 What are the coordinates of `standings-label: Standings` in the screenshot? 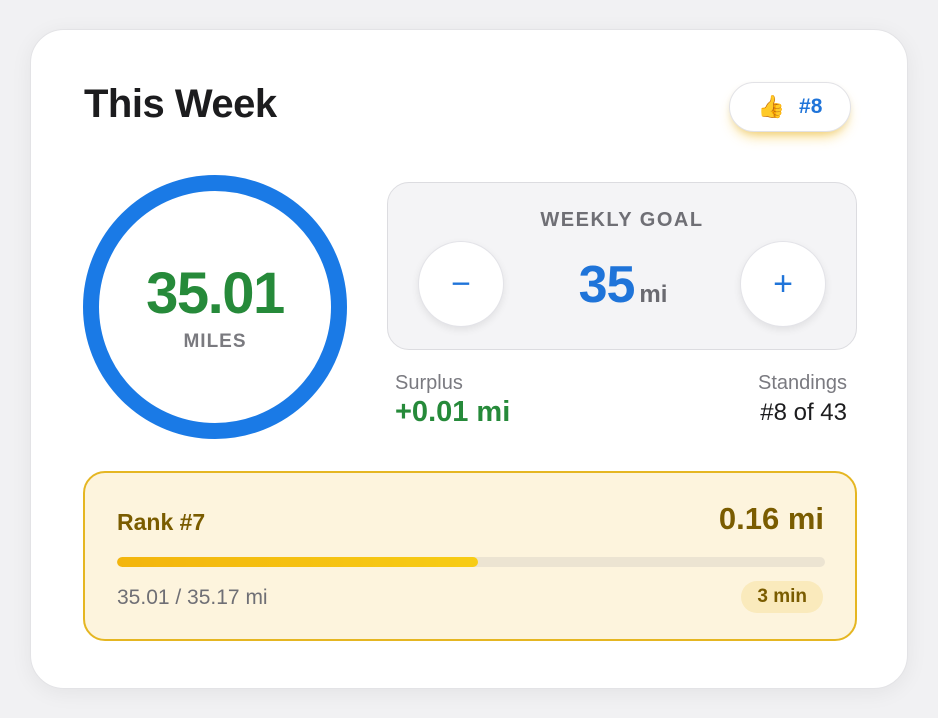 It's located at (802, 383).